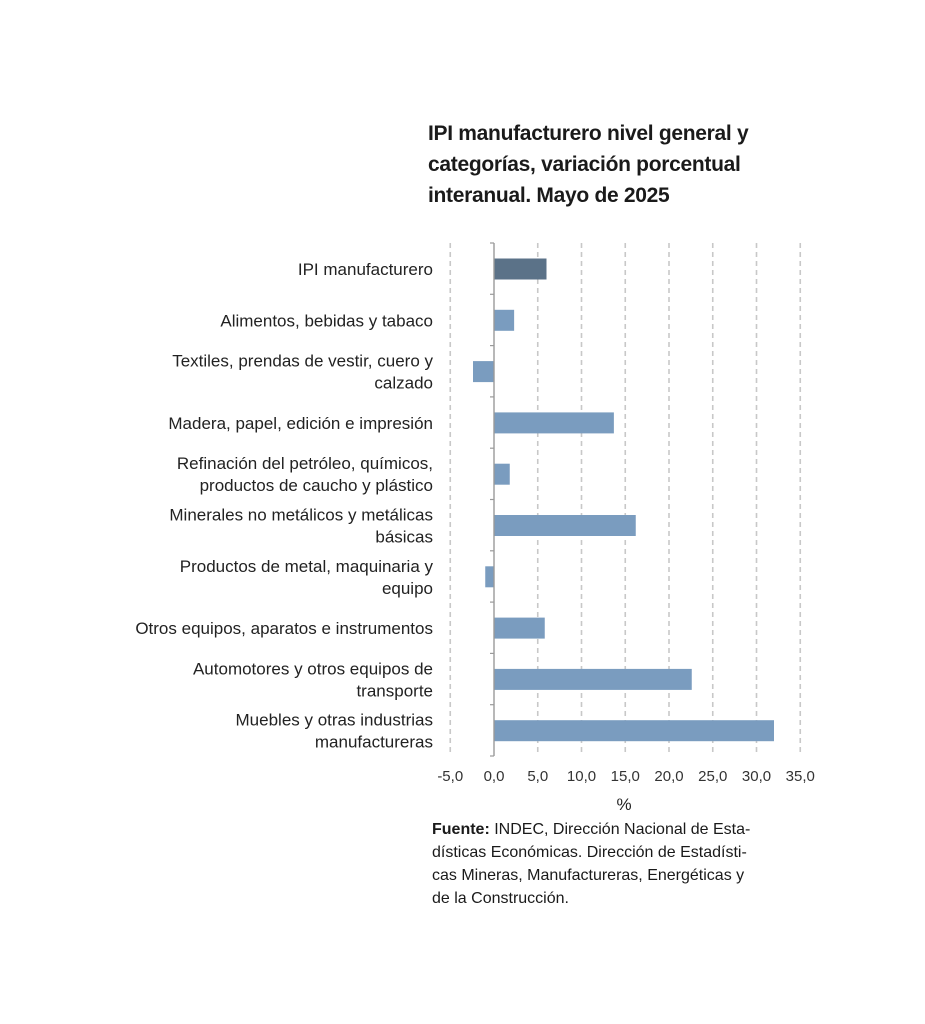  I want to click on category-label: equipo, so click(407, 588).